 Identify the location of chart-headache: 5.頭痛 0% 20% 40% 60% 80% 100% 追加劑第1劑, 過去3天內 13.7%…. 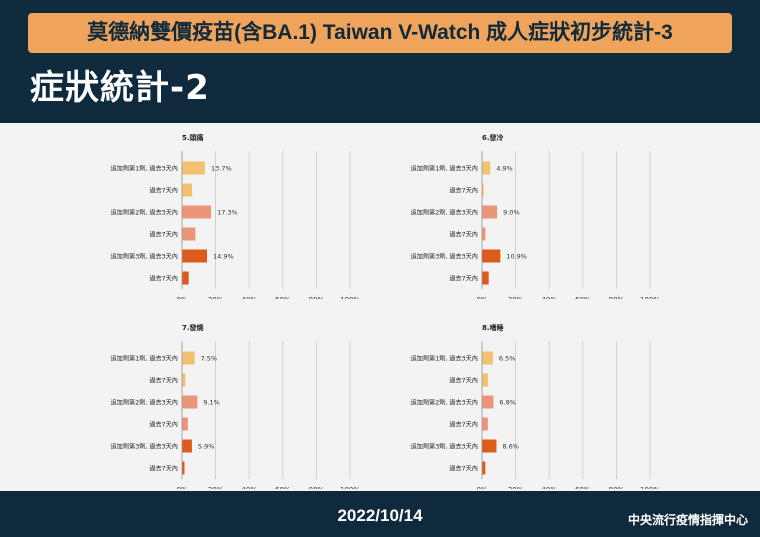
(236, 216).